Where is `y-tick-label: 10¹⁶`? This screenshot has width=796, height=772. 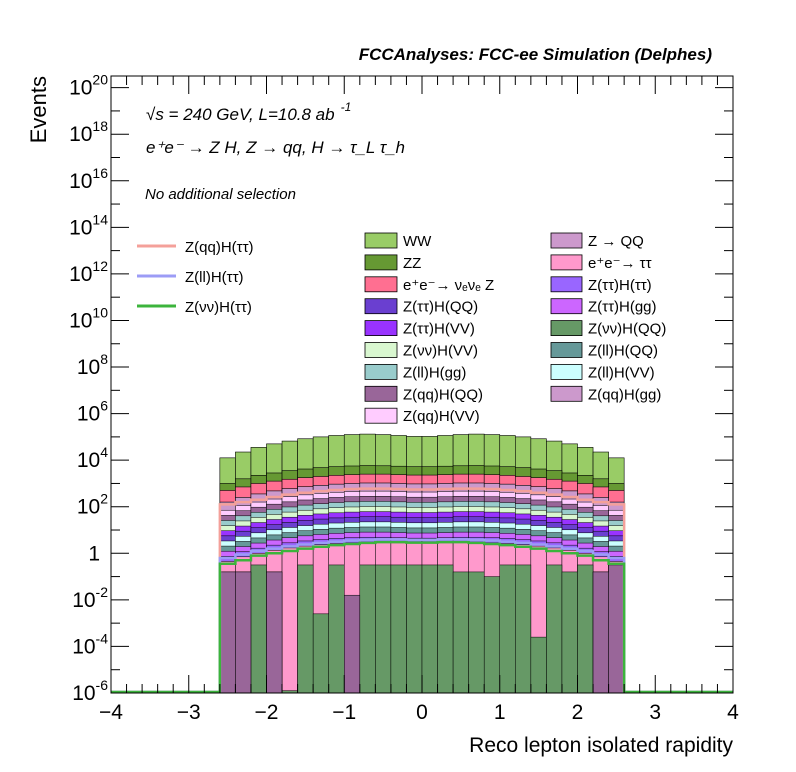 y-tick-label: 10¹⁶ is located at coordinates (88, 179).